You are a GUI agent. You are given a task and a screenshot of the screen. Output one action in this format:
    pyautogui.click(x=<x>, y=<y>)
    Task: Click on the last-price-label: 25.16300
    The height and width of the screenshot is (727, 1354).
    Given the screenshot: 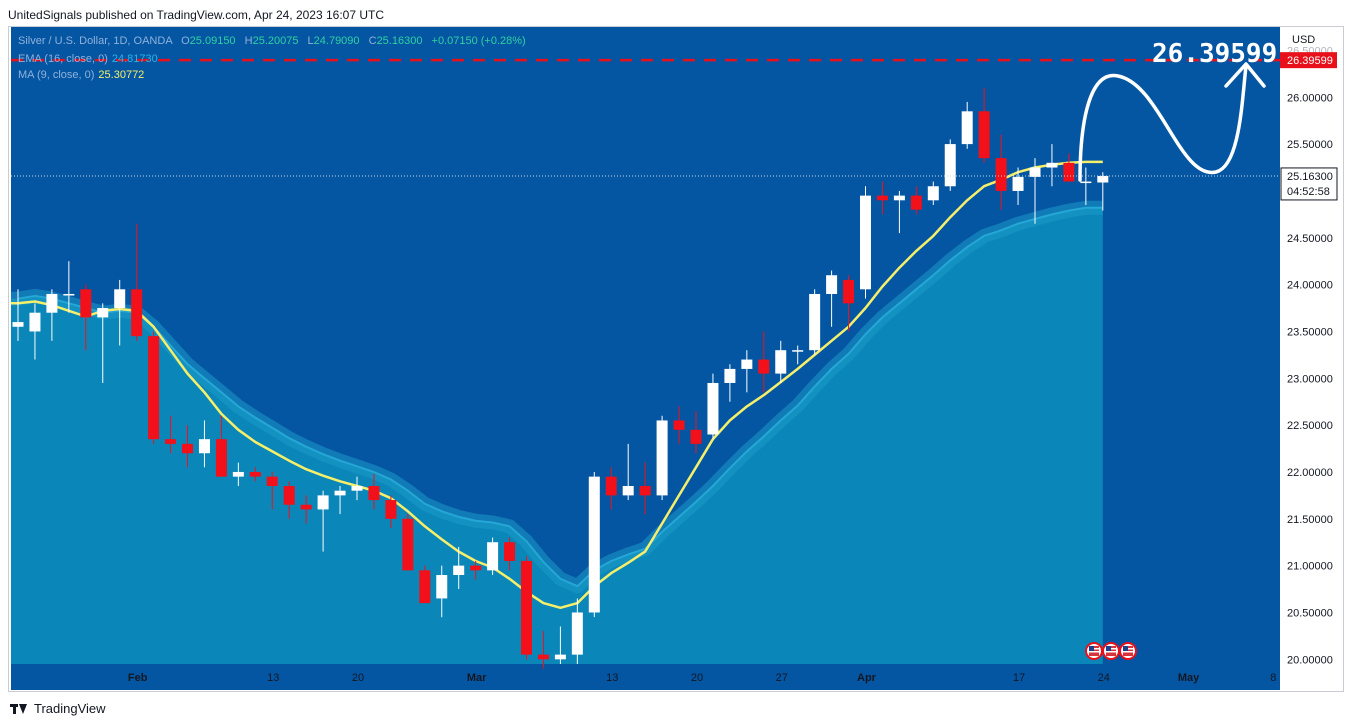 What is the action you would take?
    pyautogui.click(x=1310, y=177)
    